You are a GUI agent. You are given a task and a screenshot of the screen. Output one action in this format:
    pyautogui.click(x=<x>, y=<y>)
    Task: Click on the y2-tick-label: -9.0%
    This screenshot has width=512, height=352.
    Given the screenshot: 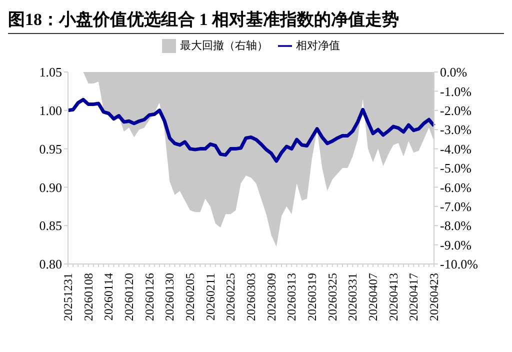 What is the action you would take?
    pyautogui.click(x=456, y=244)
    